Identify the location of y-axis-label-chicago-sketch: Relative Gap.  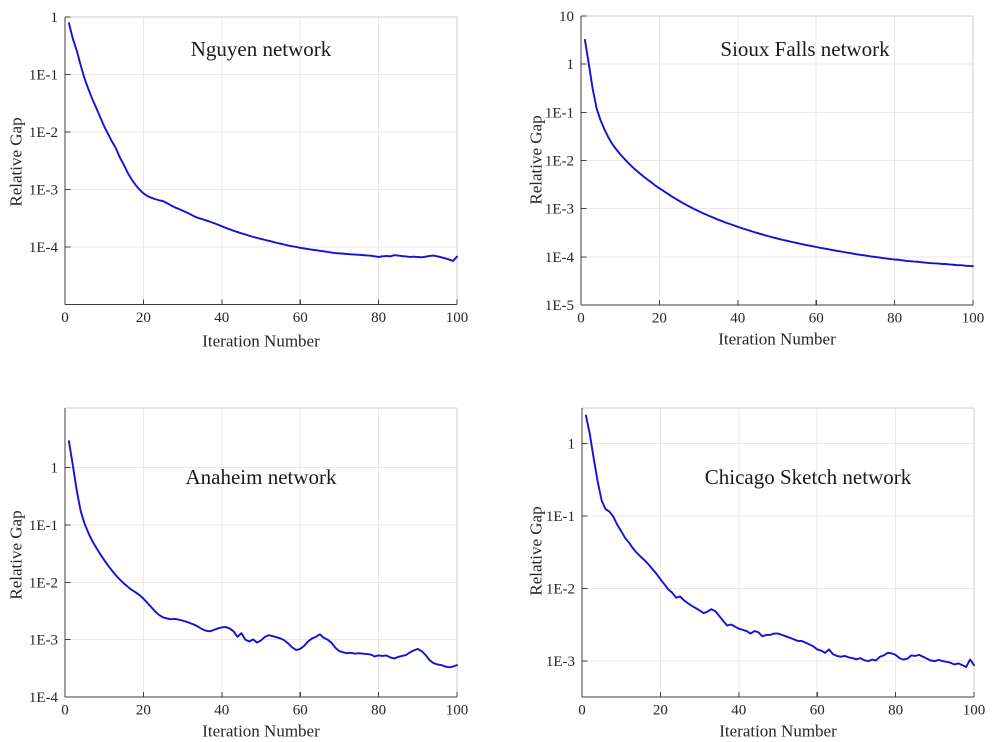
(536, 551).